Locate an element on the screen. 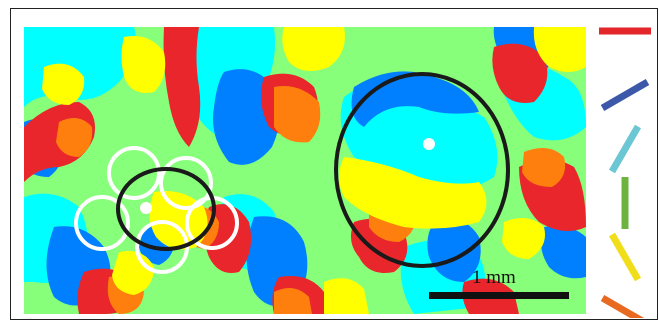 This screenshot has width=659, height=321. scale-bar-label: 1 mm is located at coordinates (494, 277).